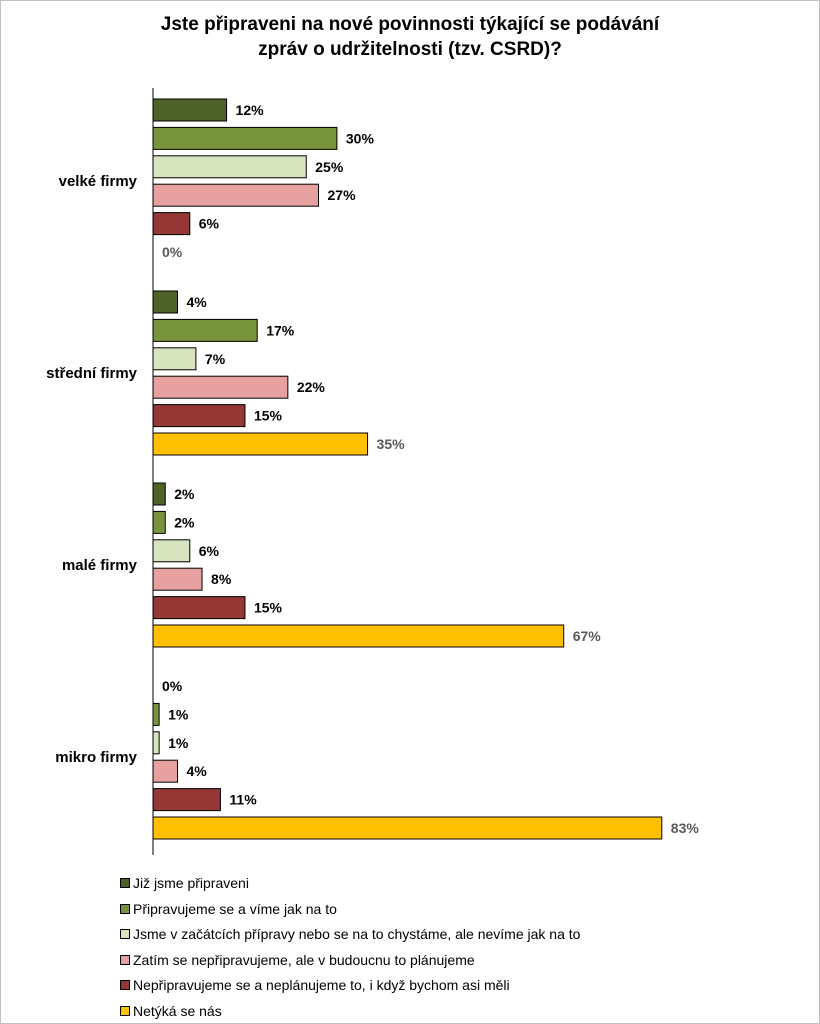 This screenshot has width=820, height=1024. What do you see at coordinates (250, 110) in the screenshot?
I see `data-label: 12%` at bounding box center [250, 110].